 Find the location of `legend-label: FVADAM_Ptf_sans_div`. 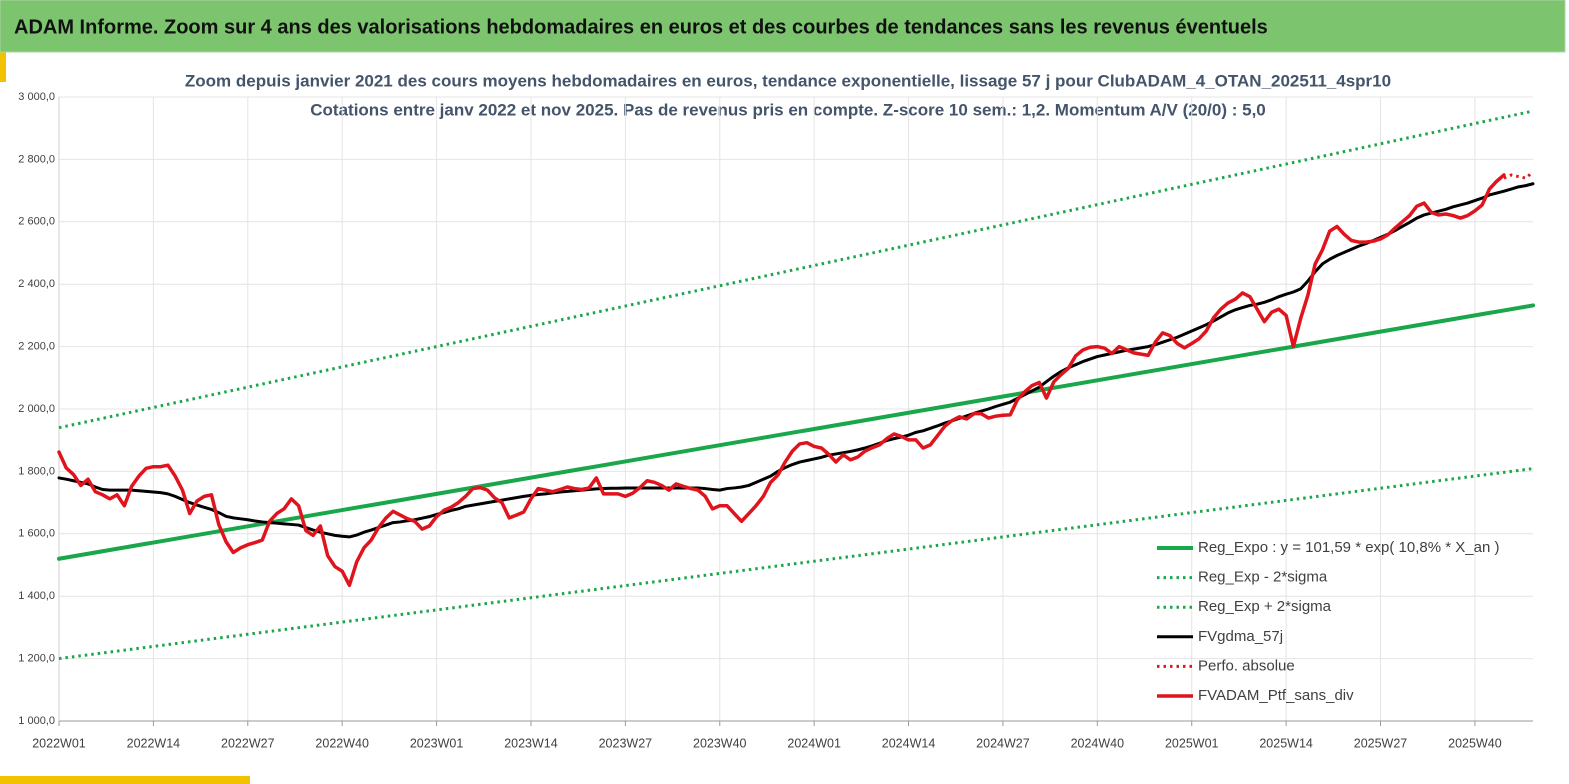

legend-label: FVADAM_Ptf_sans_div is located at coordinates (1276, 695).